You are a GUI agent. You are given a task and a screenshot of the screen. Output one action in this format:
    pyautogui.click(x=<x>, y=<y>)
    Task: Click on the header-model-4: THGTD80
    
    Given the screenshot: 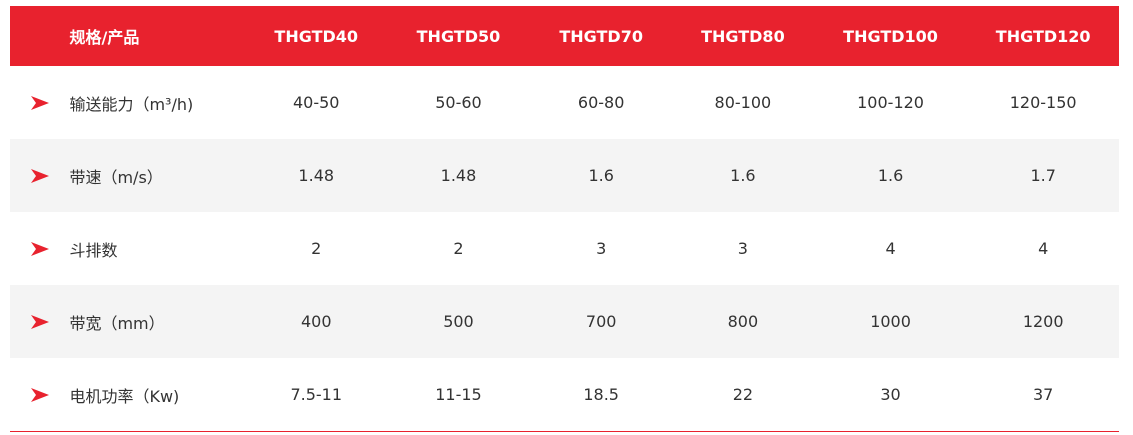 What is the action you would take?
    pyautogui.click(x=743, y=36)
    